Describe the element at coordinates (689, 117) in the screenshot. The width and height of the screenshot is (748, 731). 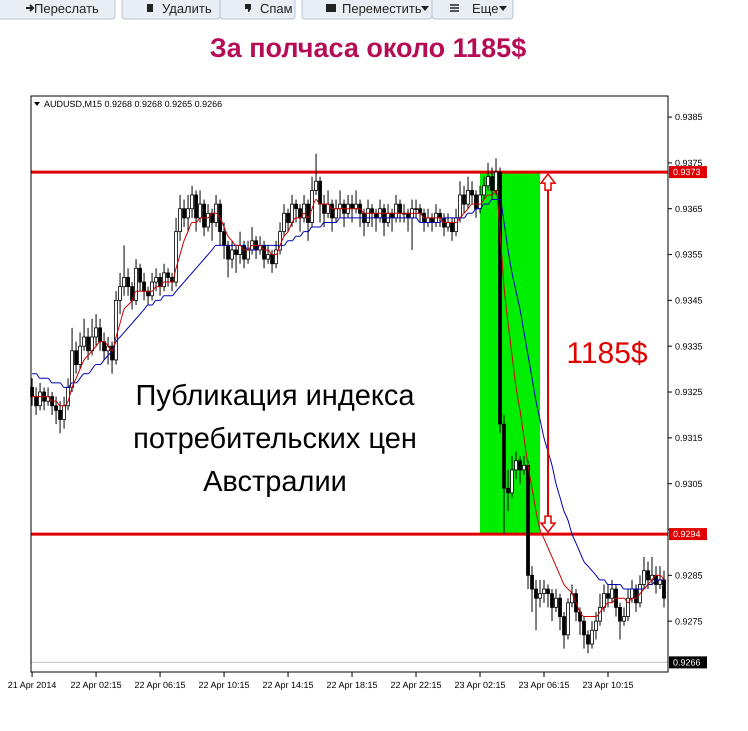
I see `y-tick-label: 0.9385` at that location.